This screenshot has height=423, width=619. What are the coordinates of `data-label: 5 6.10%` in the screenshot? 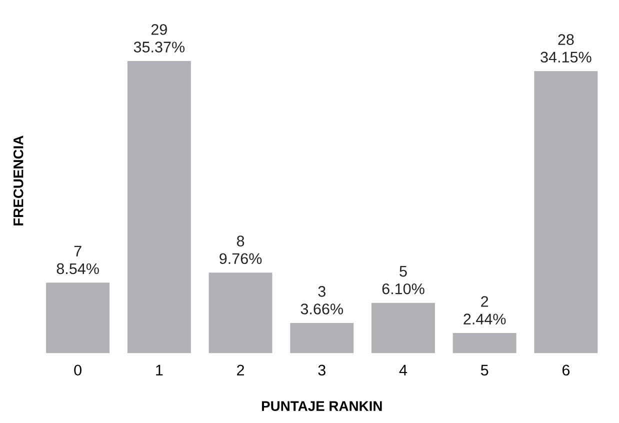 It's located at (403, 280).